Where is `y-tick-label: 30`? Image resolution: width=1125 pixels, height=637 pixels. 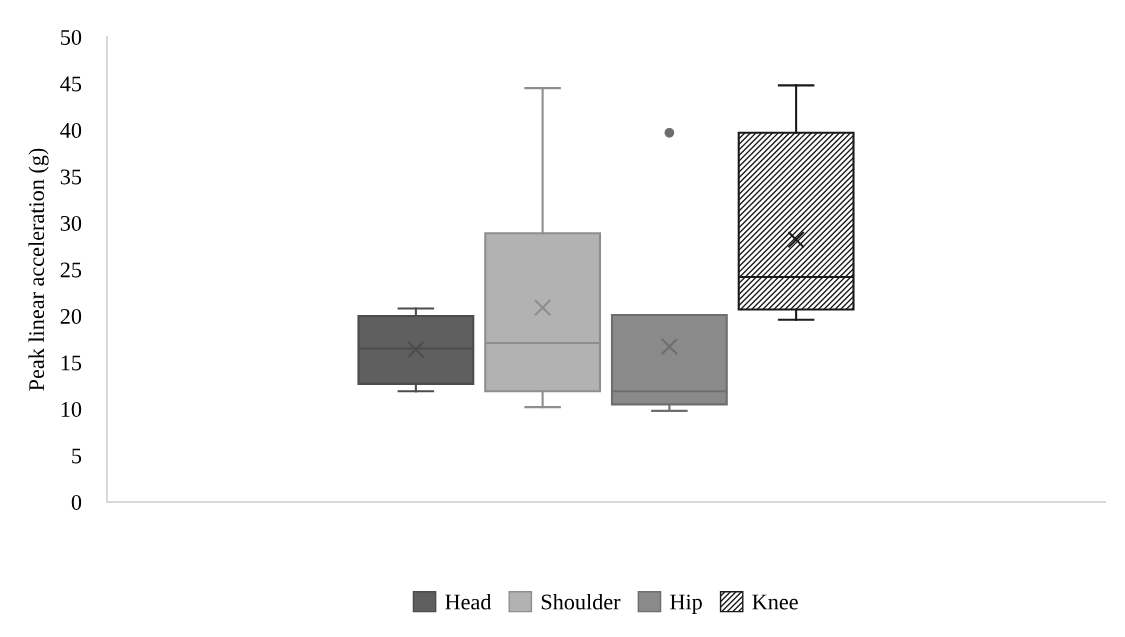
y-tick-label: 30 is located at coordinates (71, 223).